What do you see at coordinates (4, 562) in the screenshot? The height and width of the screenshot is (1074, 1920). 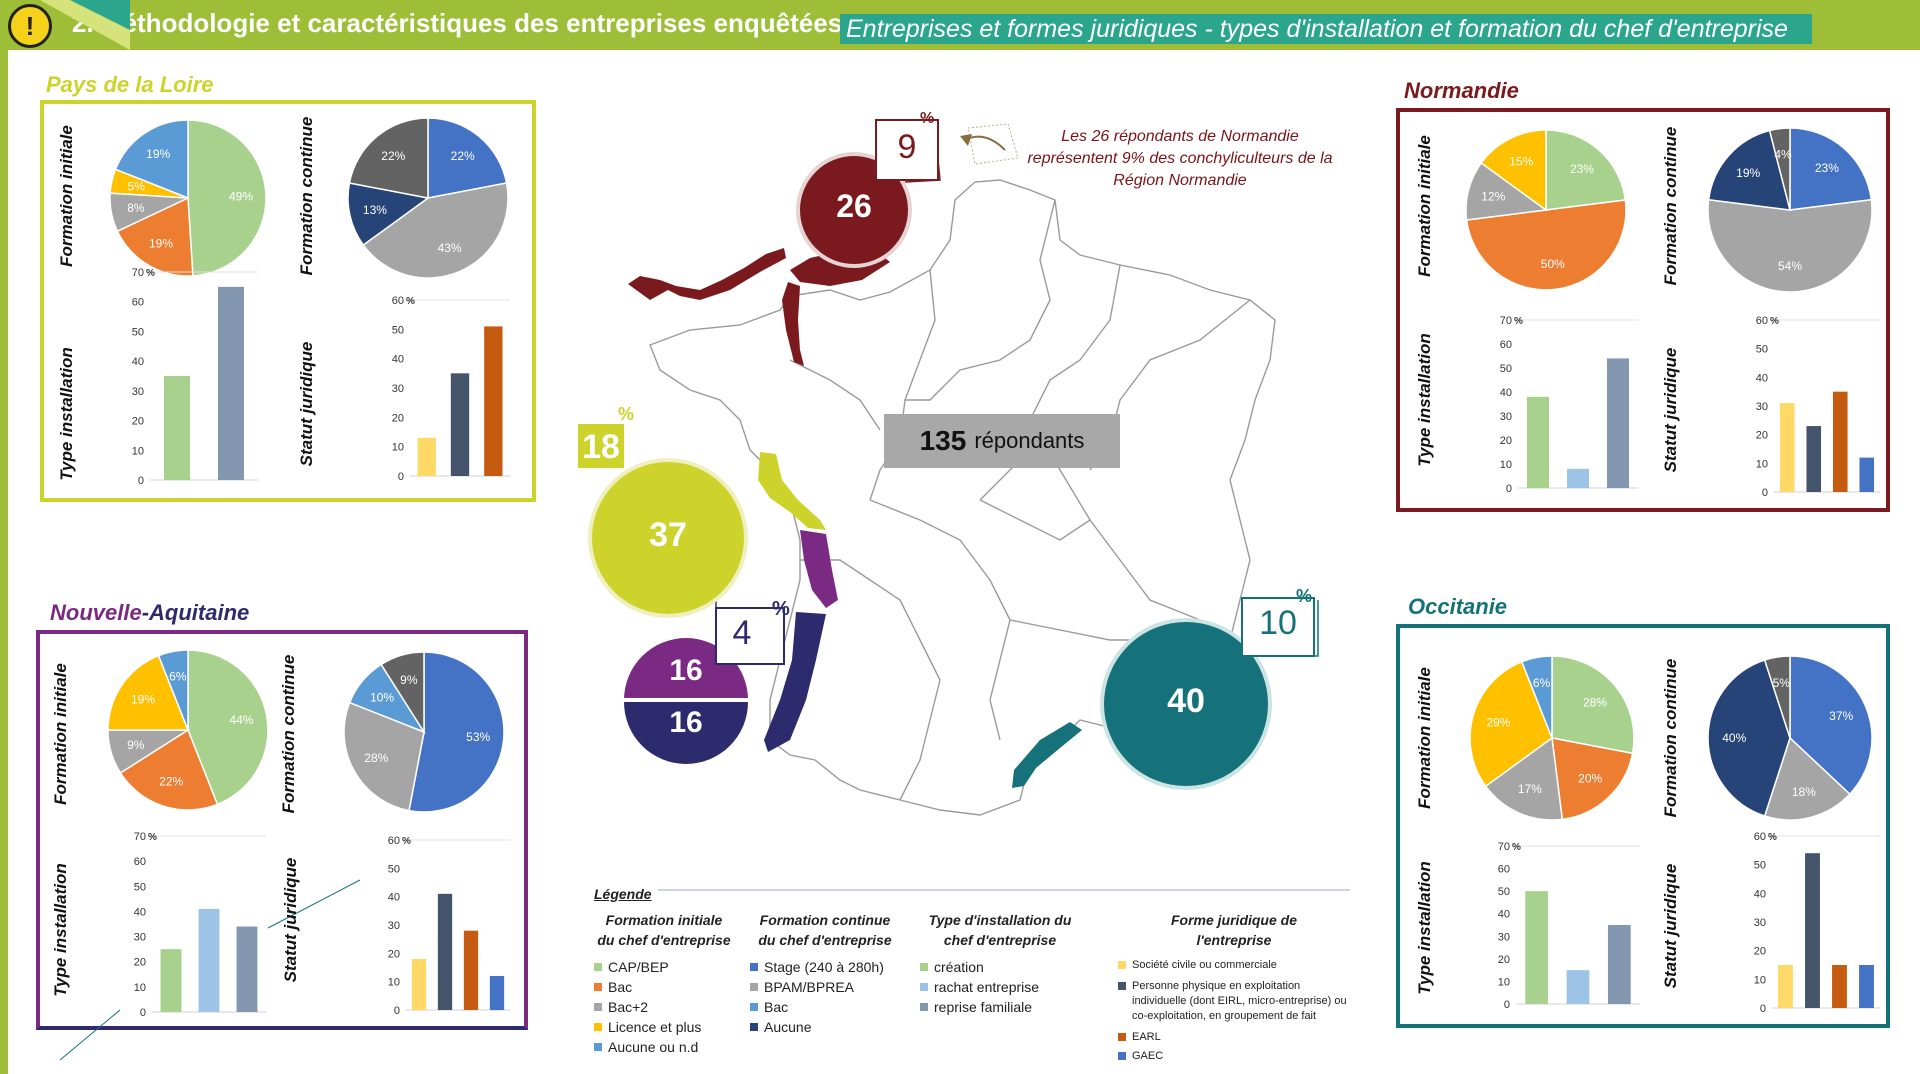 I see `left-accent-strip` at bounding box center [4, 562].